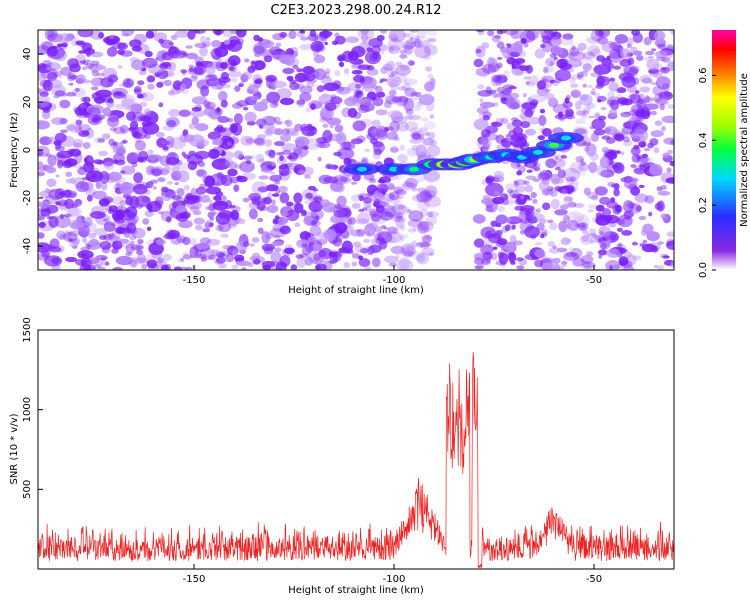 Image resolution: width=750 pixels, height=604 pixels. I want to click on spectrogram-x-ticks: -150 -100 -50, so click(392, 275).